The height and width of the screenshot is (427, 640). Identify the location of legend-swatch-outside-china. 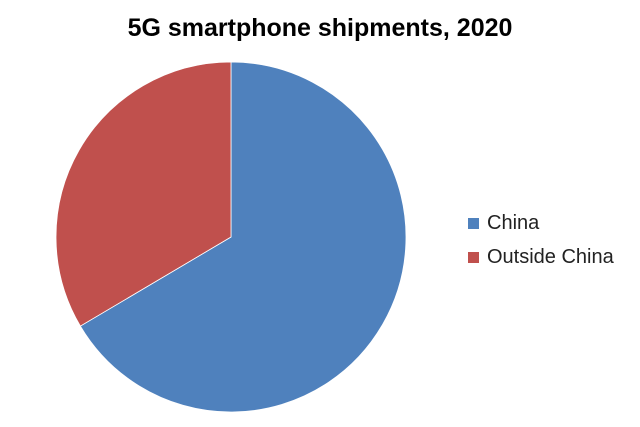
(473, 257).